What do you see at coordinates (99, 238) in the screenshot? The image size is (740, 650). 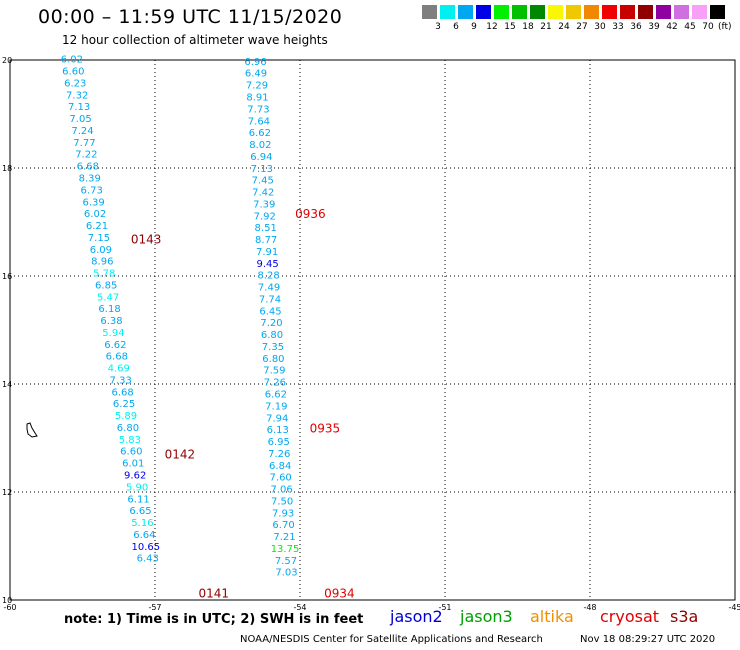 I see `swh-value-label: 7.15` at bounding box center [99, 238].